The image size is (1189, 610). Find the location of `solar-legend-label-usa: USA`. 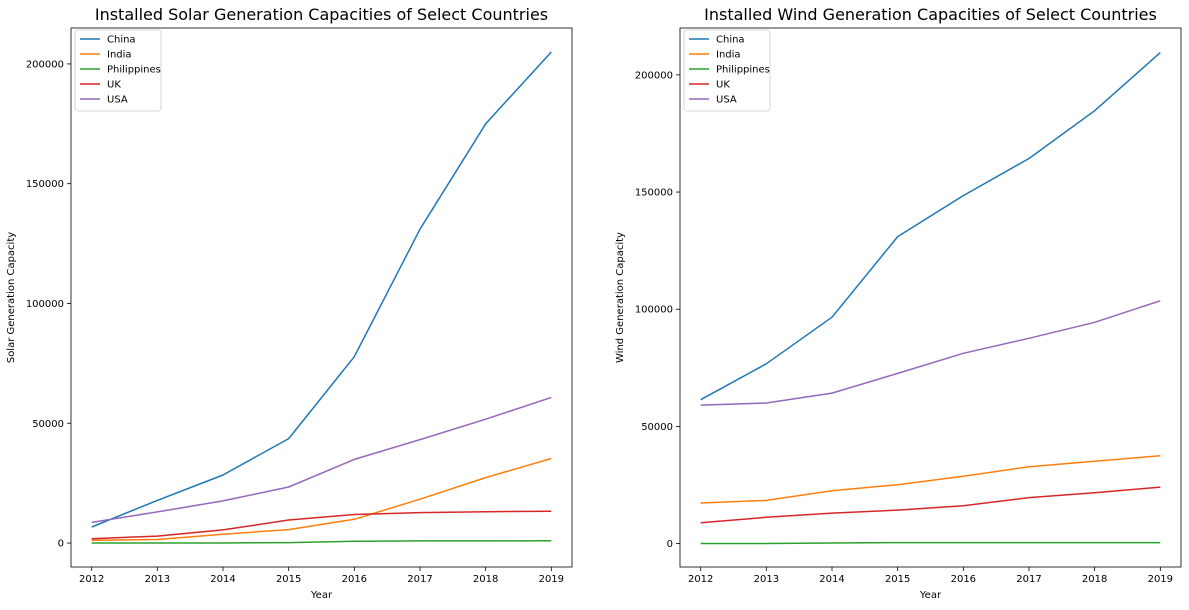

solar-legend-label-usa: USA is located at coordinates (117, 100).